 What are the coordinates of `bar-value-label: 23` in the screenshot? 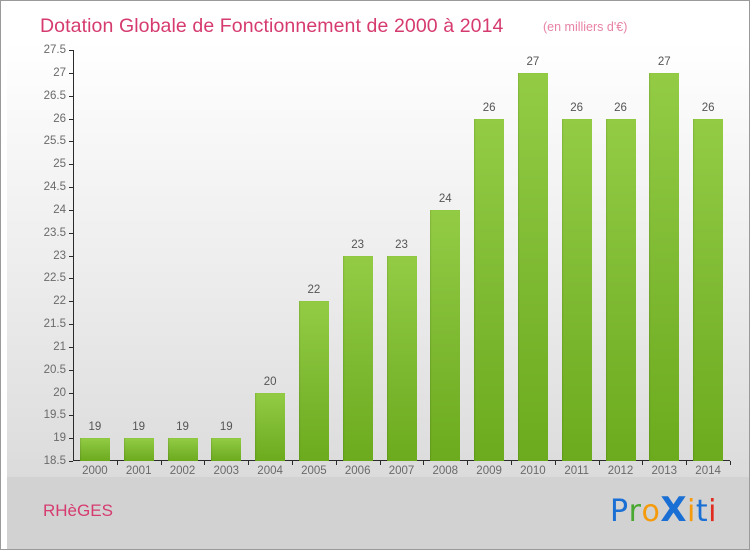 It's located at (358, 244).